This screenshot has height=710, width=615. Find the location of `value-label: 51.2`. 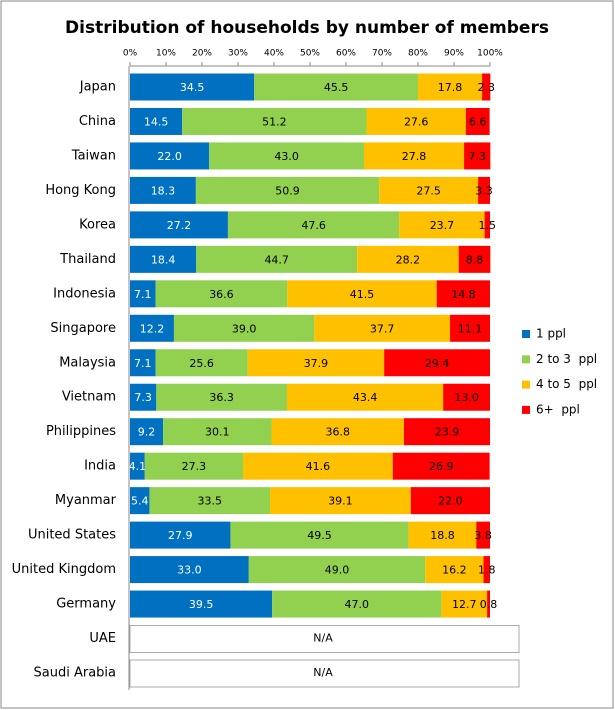

value-label: 51.2 is located at coordinates (274, 121).